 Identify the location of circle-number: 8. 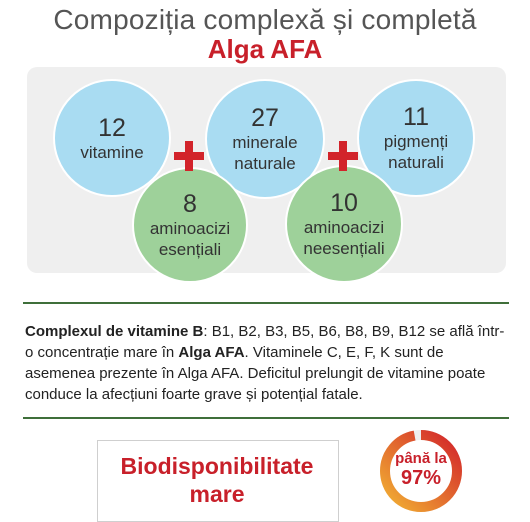
(190, 204).